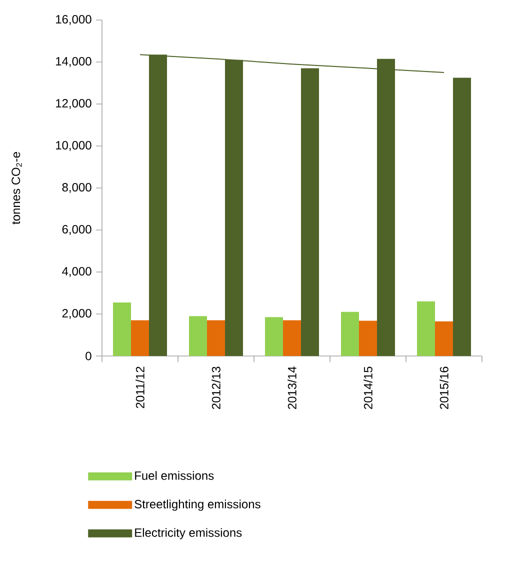 This screenshot has width=521, height=565. What do you see at coordinates (77, 230) in the screenshot?
I see `y-tick-label: 6,000` at bounding box center [77, 230].